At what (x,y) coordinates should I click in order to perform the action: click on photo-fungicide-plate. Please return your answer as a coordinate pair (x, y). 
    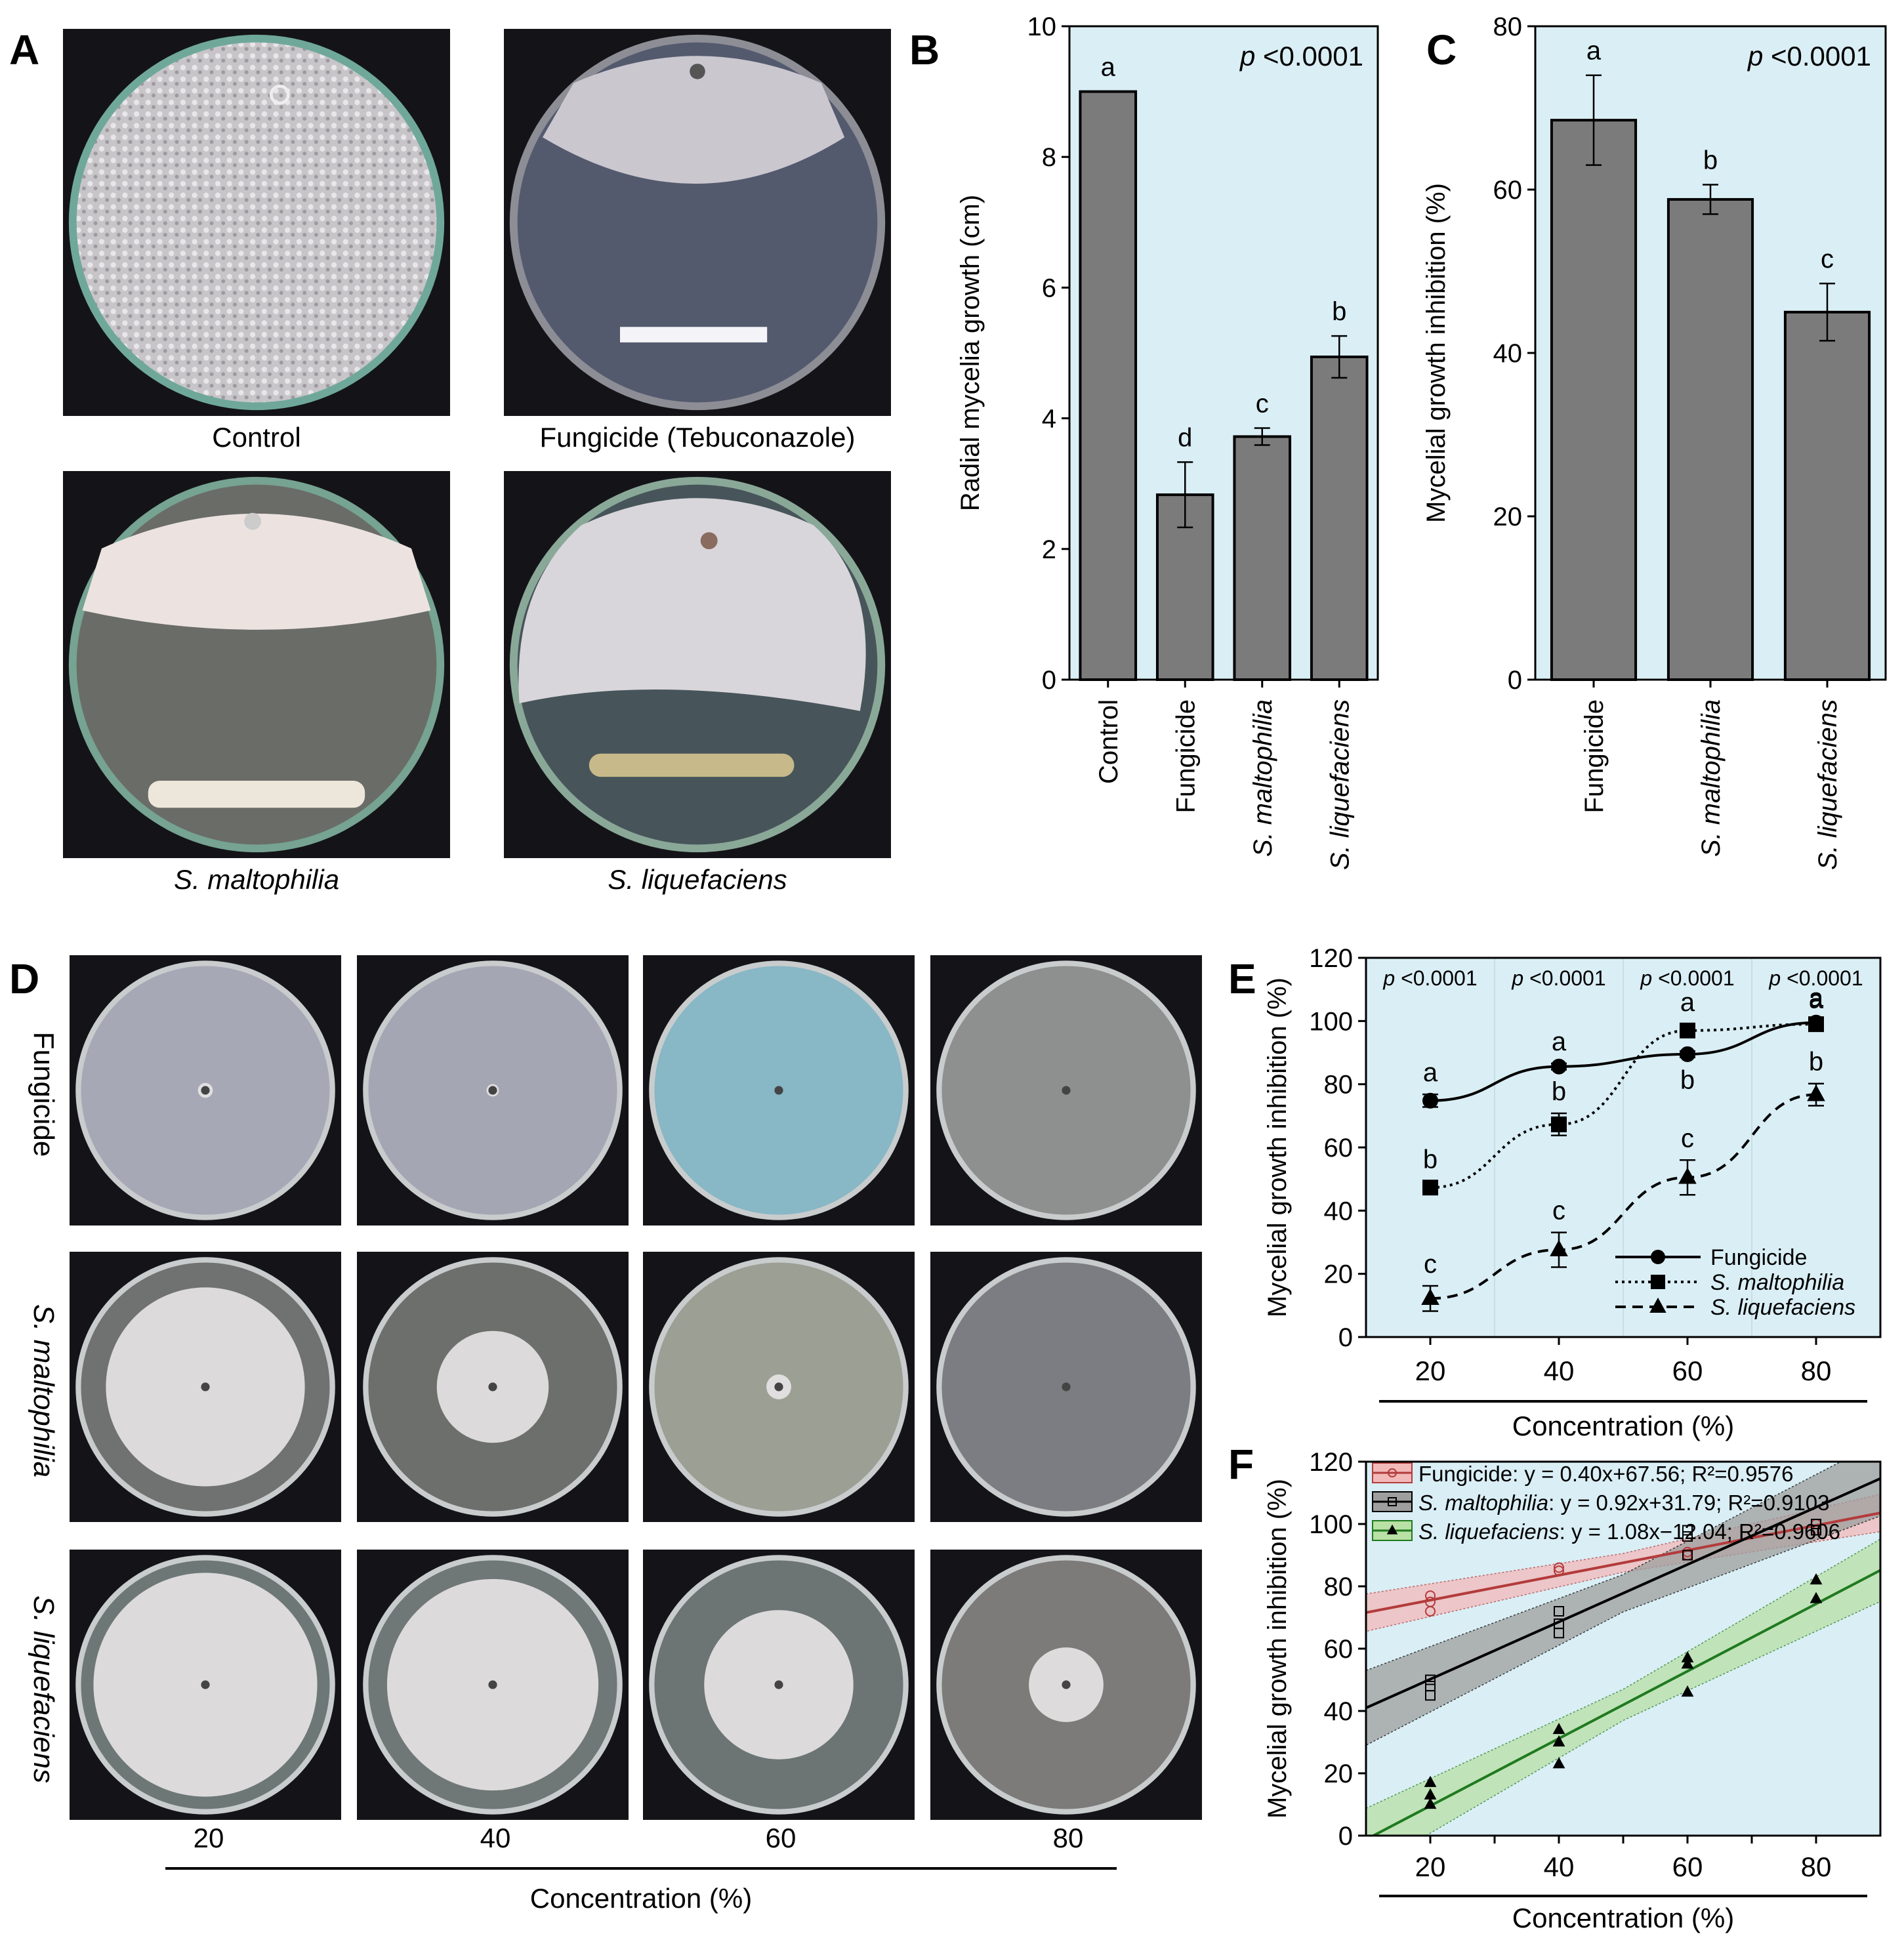
    Looking at the image, I should click on (697, 223).